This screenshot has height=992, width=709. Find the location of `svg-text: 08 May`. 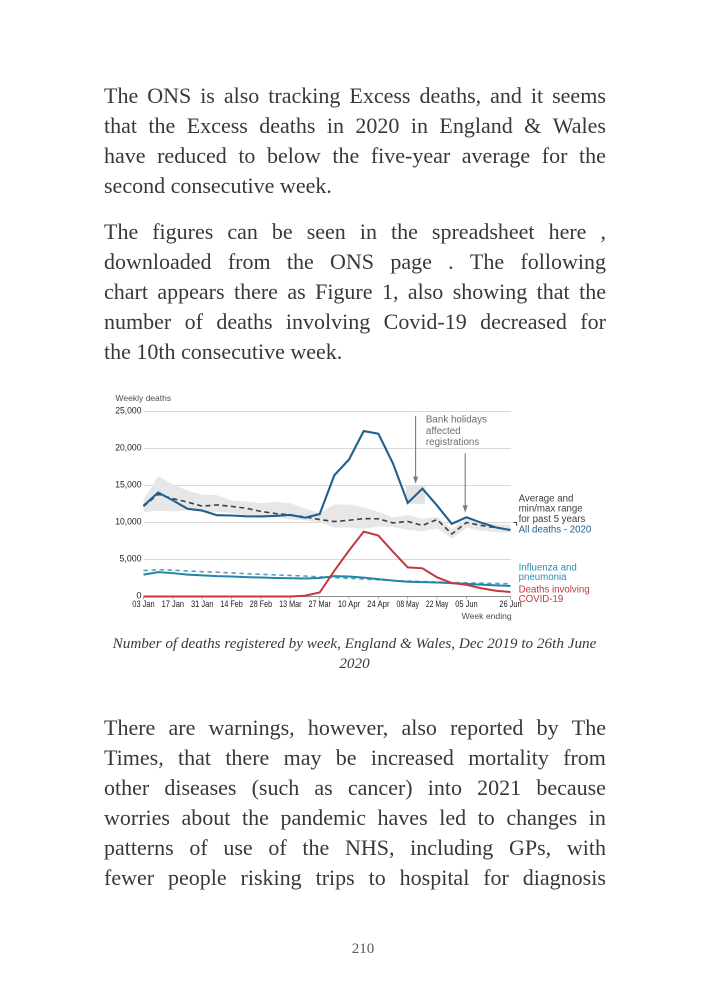

svg-text: 08 May is located at coordinates (408, 604).